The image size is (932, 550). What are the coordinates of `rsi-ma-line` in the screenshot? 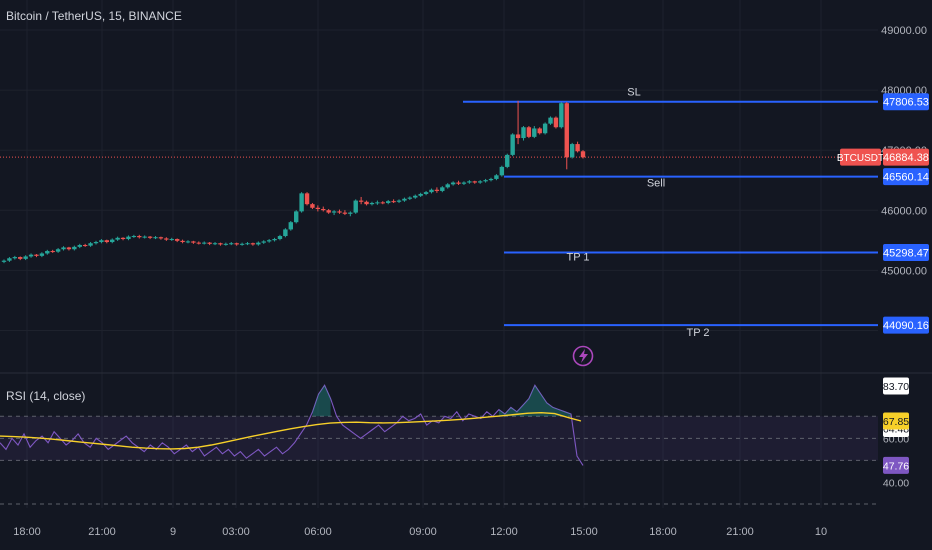 It's located at (291, 430).